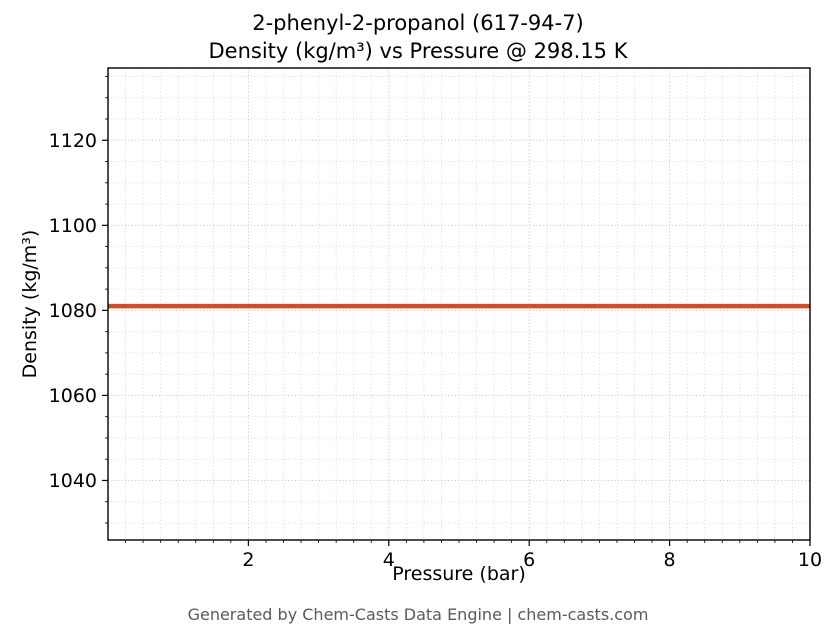 This screenshot has width=836, height=644. What do you see at coordinates (73, 481) in the screenshot?
I see `y-tick-label: 1040` at bounding box center [73, 481].